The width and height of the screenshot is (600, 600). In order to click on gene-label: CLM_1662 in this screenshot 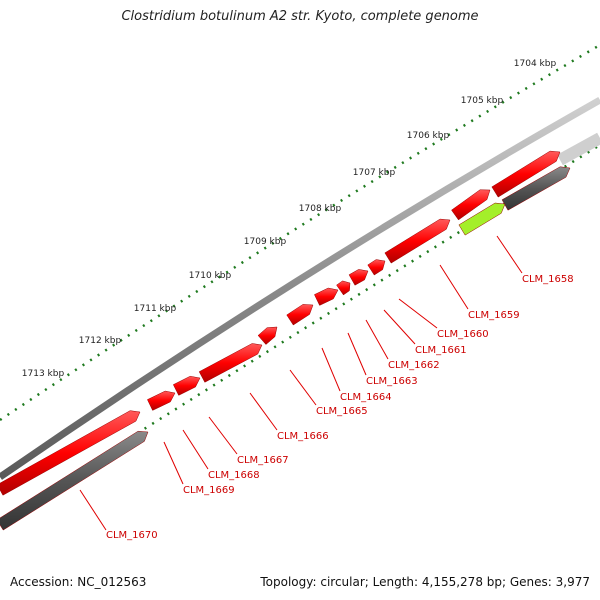, I will do `click(414, 365)`.